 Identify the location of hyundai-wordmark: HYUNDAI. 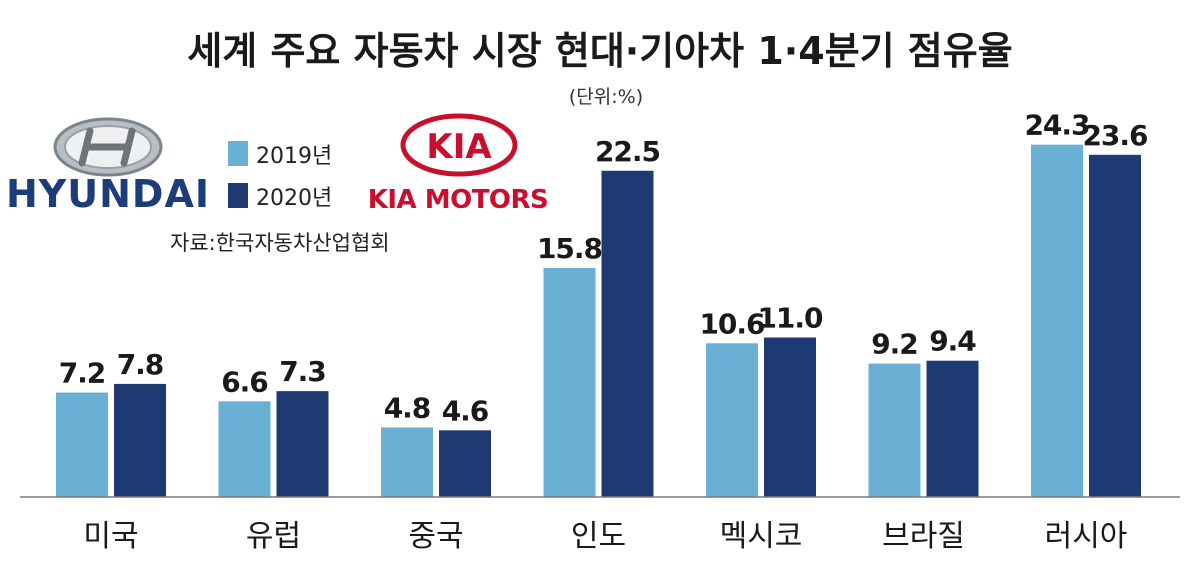
(108, 194).